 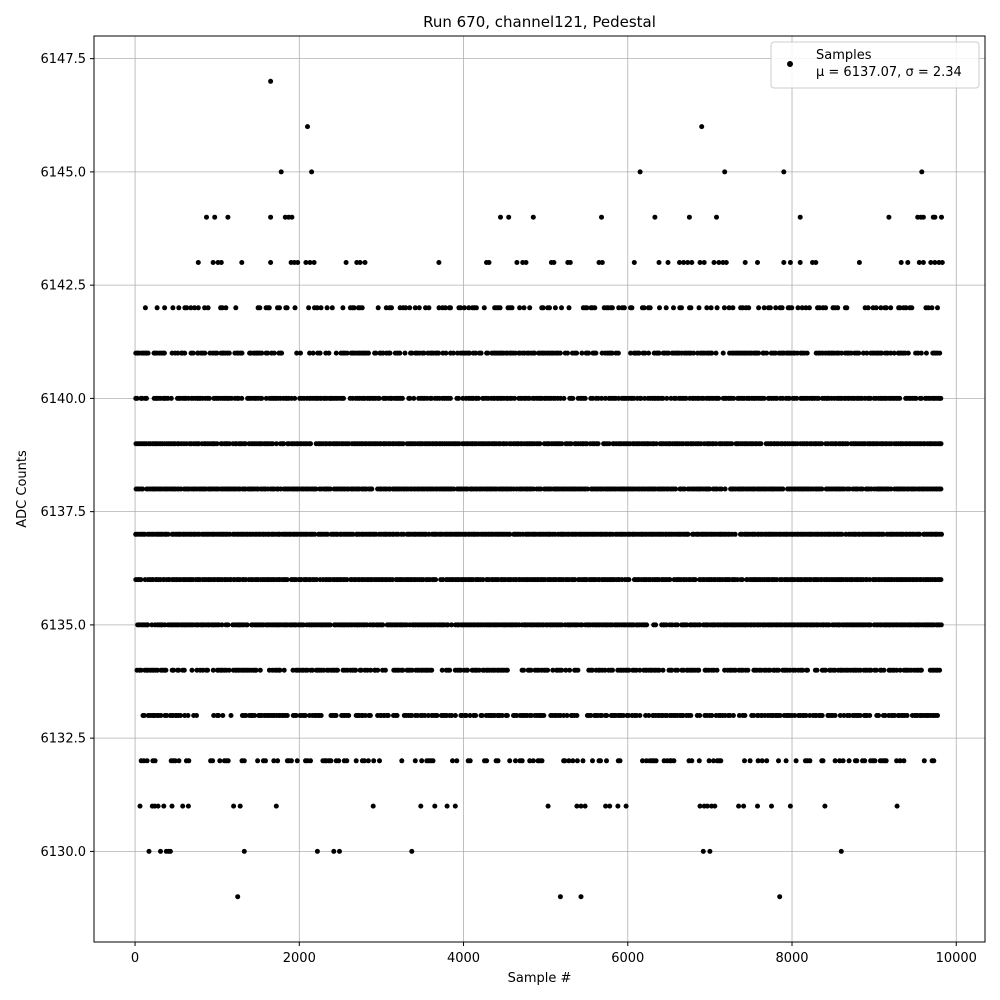 I want to click on legend-stats: μ = 6137.07, σ = 2.34, so click(x=889, y=72).